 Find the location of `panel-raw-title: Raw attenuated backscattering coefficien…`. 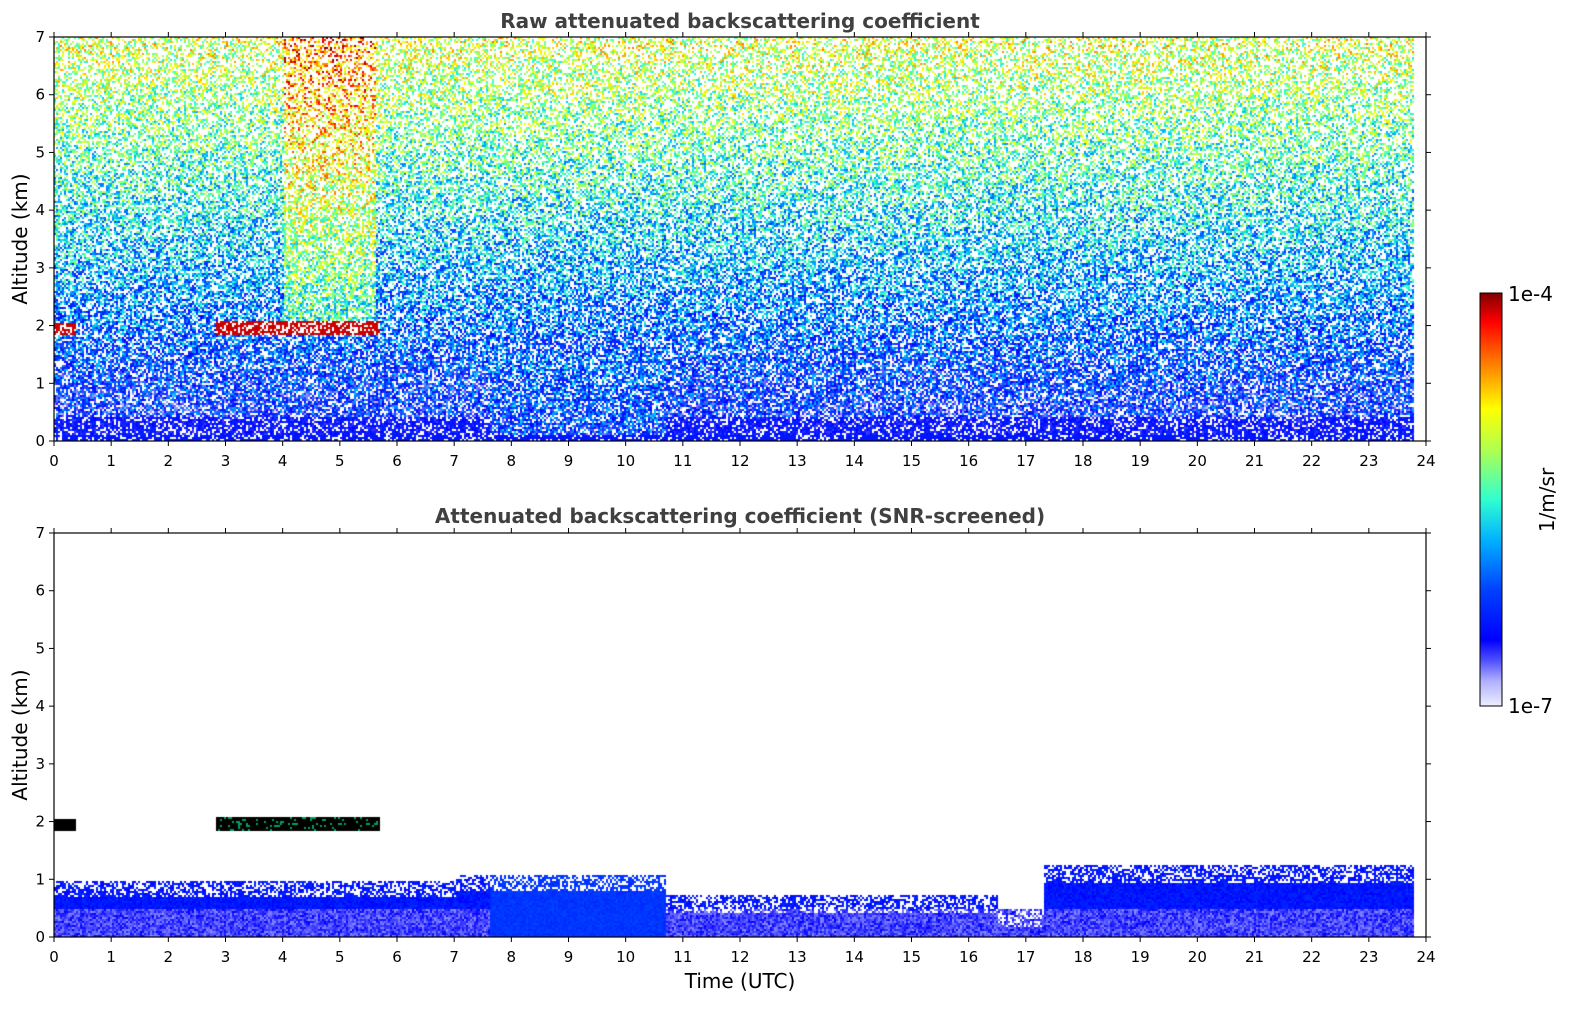

panel-raw-title: Raw attenuated backscattering coefficien… is located at coordinates (740, 21).